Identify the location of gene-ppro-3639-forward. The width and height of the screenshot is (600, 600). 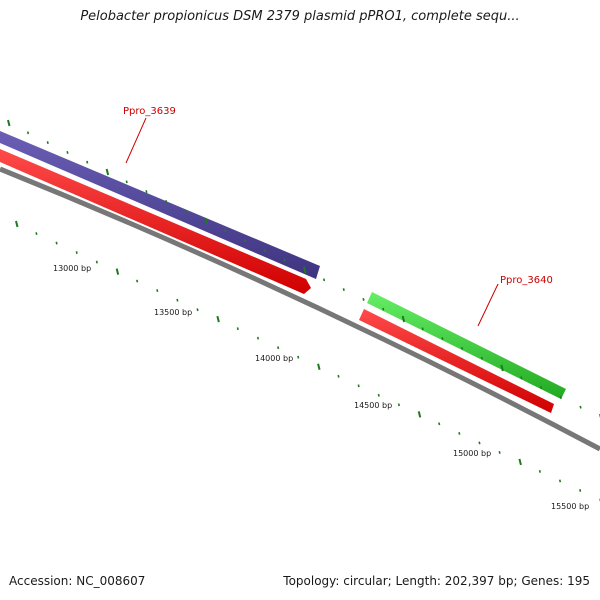
(160, 205).